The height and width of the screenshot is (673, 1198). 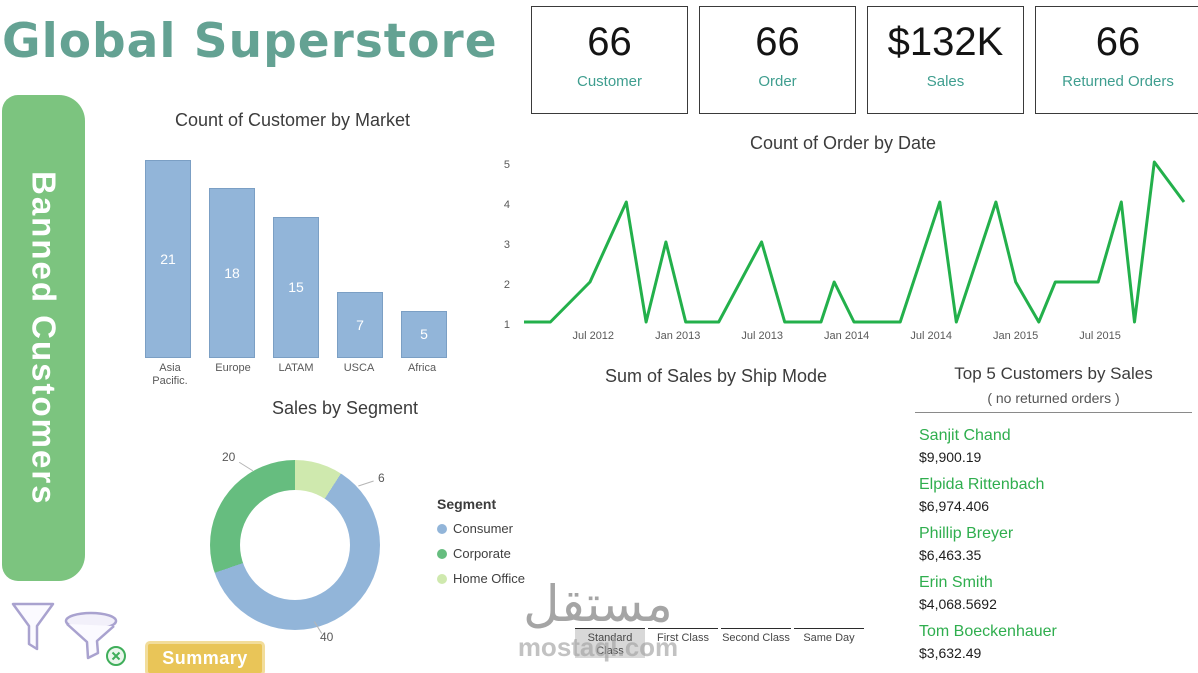 I want to click on kpi-card-sales: $132K Sales, so click(x=945, y=60).